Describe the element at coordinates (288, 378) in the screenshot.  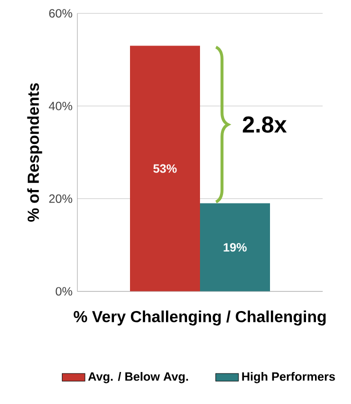
I see `legend-label: High Performers` at that location.